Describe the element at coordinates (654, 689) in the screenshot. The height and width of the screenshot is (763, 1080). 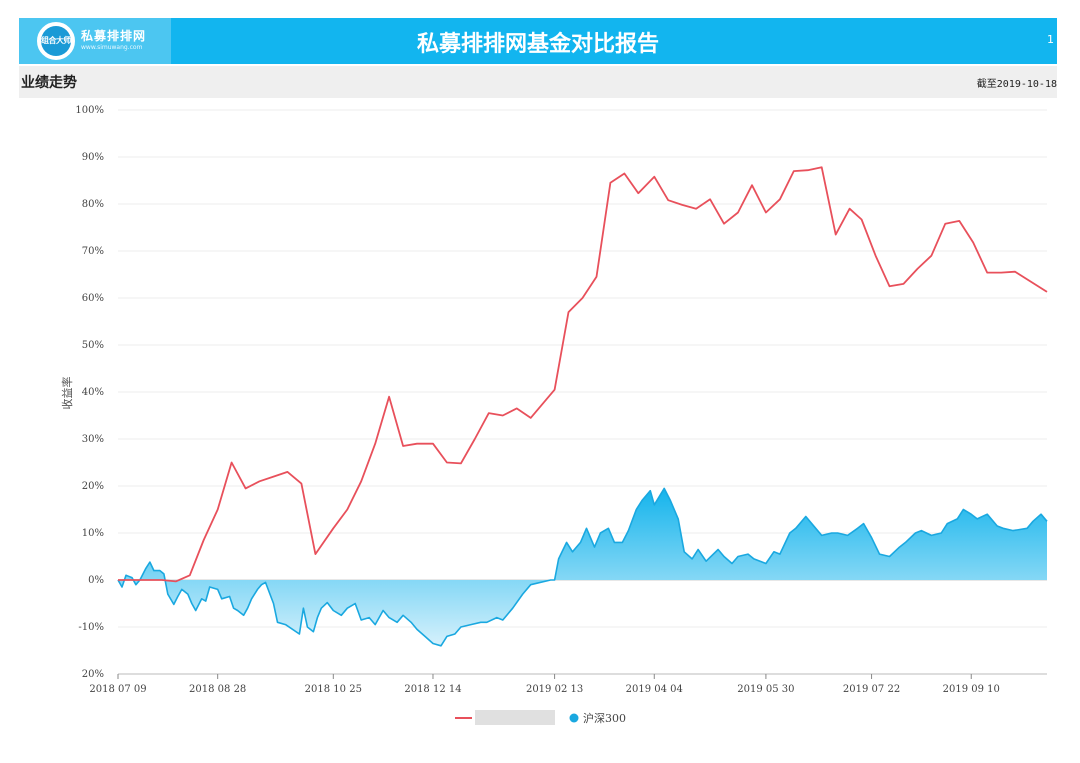
I see `x-tick-label: 2019 04 04` at that location.